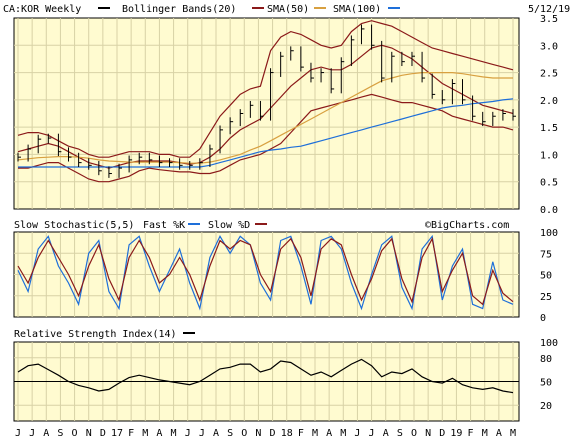 This screenshot has height=444, width=579. I want to click on y-tick-label: 75, so click(546, 254).